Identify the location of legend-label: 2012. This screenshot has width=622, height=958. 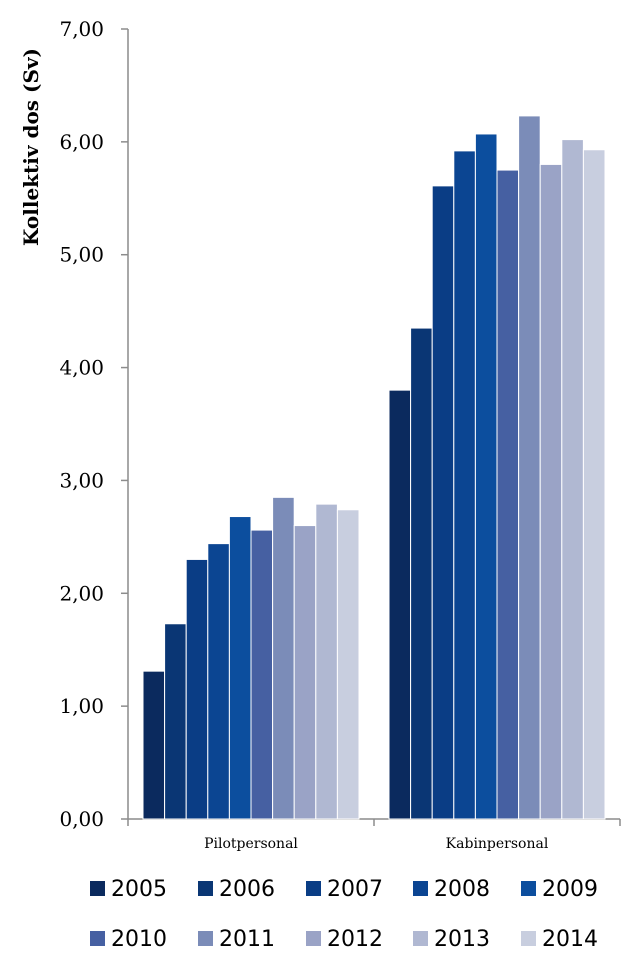
(355, 939).